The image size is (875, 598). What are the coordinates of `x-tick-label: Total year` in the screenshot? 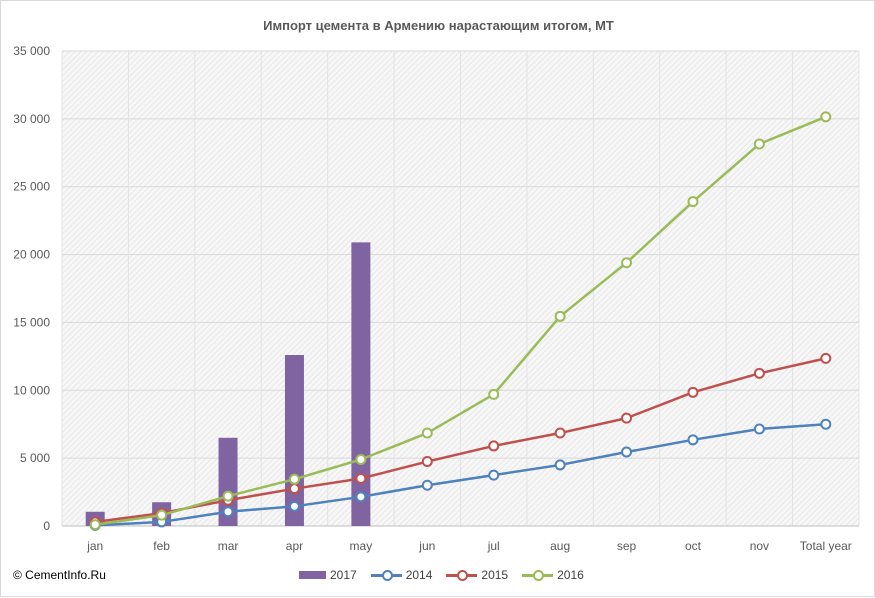 It's located at (826, 546).